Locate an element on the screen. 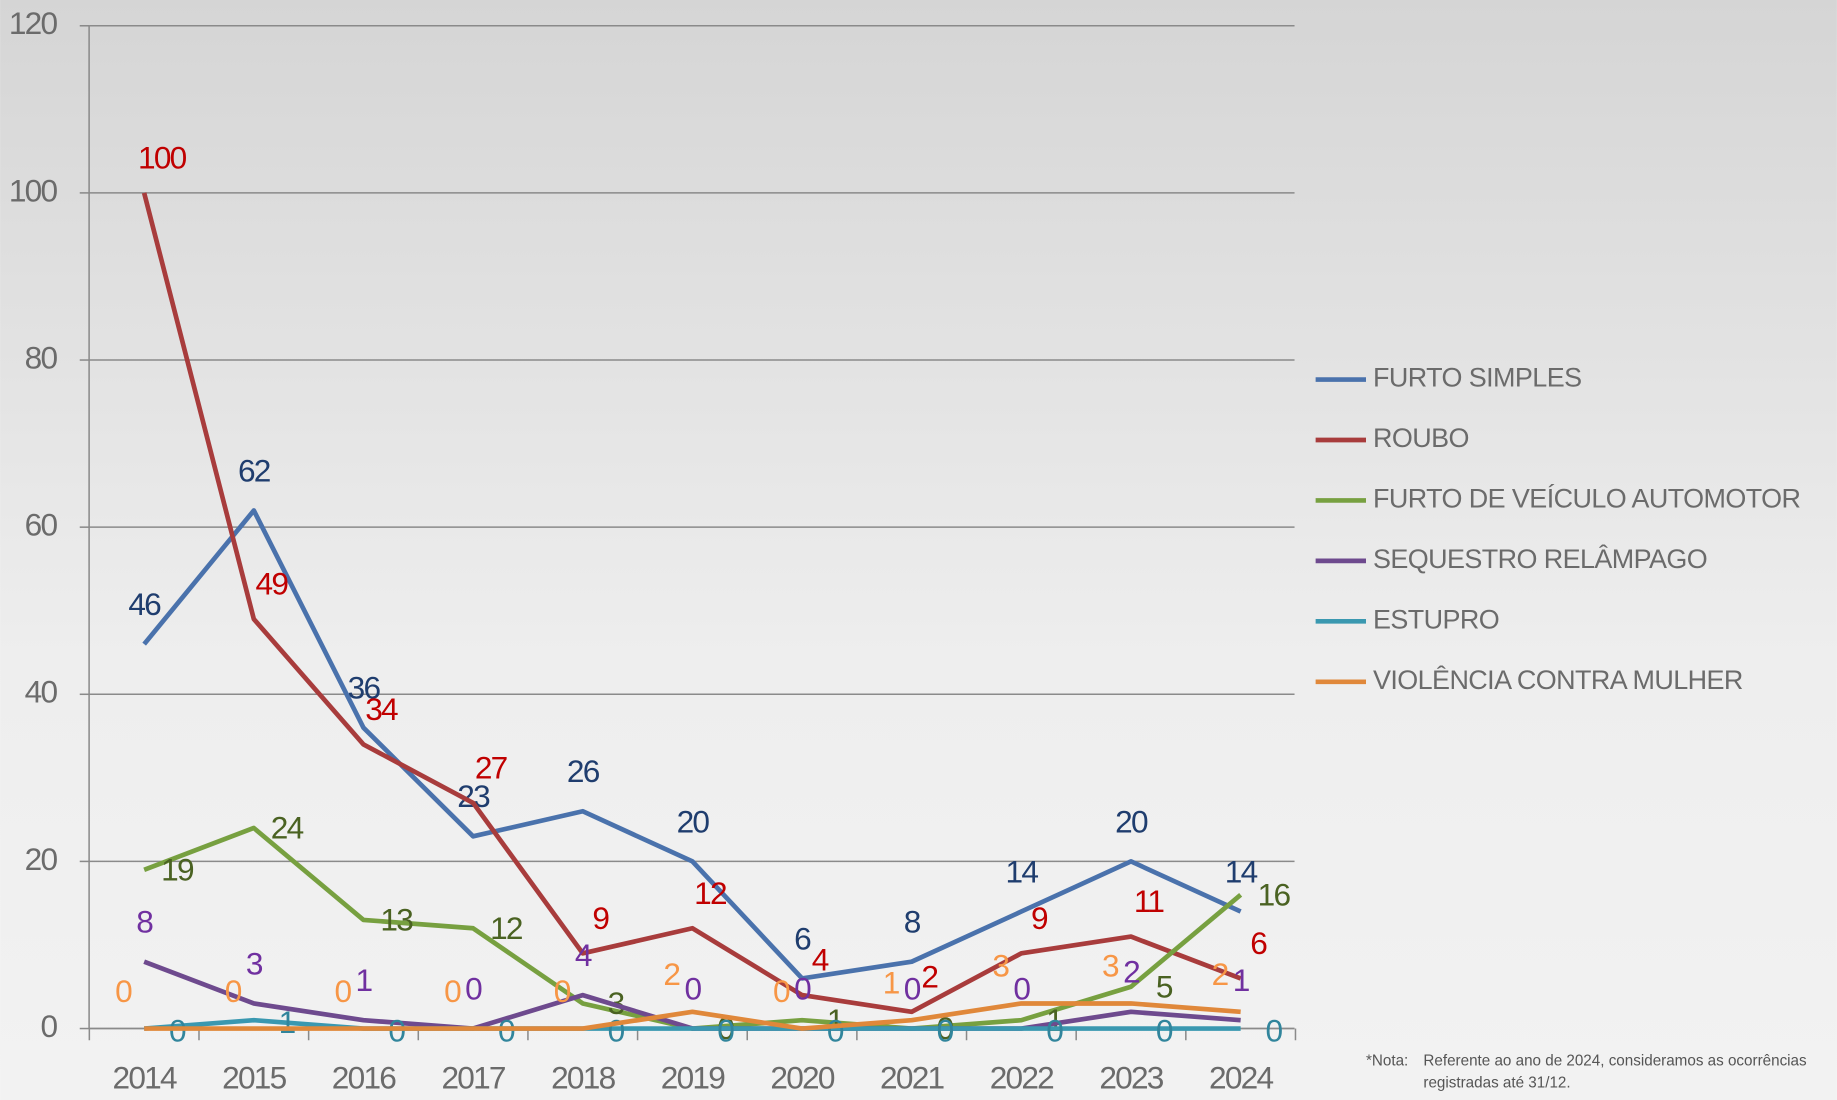  data-label: 49 is located at coordinates (272, 584).